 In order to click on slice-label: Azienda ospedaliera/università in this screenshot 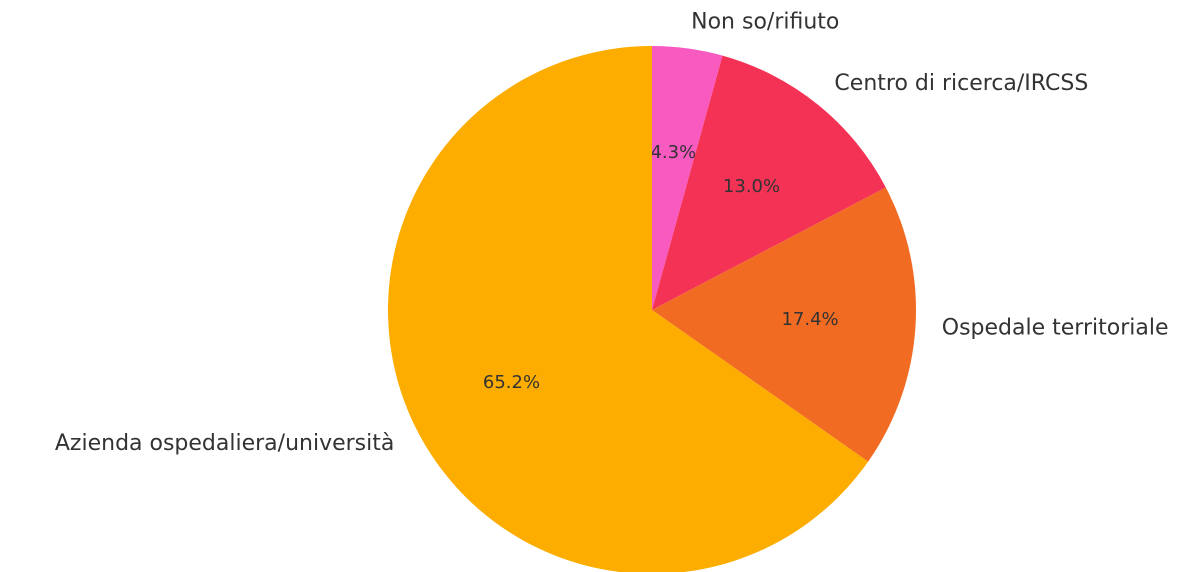, I will do `click(224, 443)`.